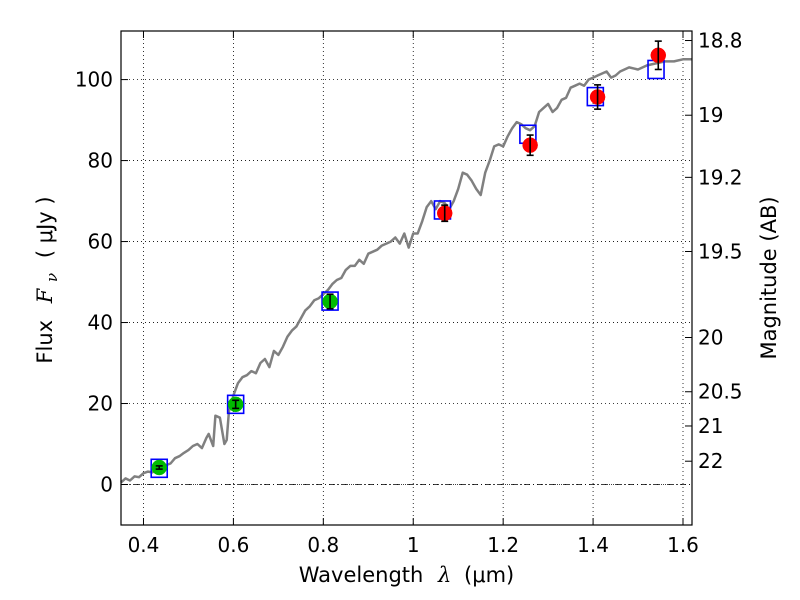  I want to click on x-axis-label-unit: (μm), so click(489, 575).